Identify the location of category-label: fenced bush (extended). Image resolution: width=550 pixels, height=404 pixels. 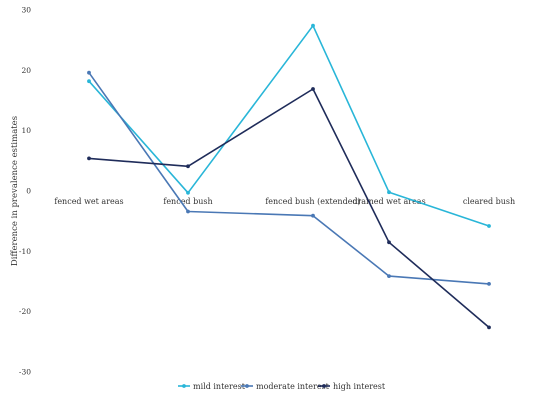
(312, 201).